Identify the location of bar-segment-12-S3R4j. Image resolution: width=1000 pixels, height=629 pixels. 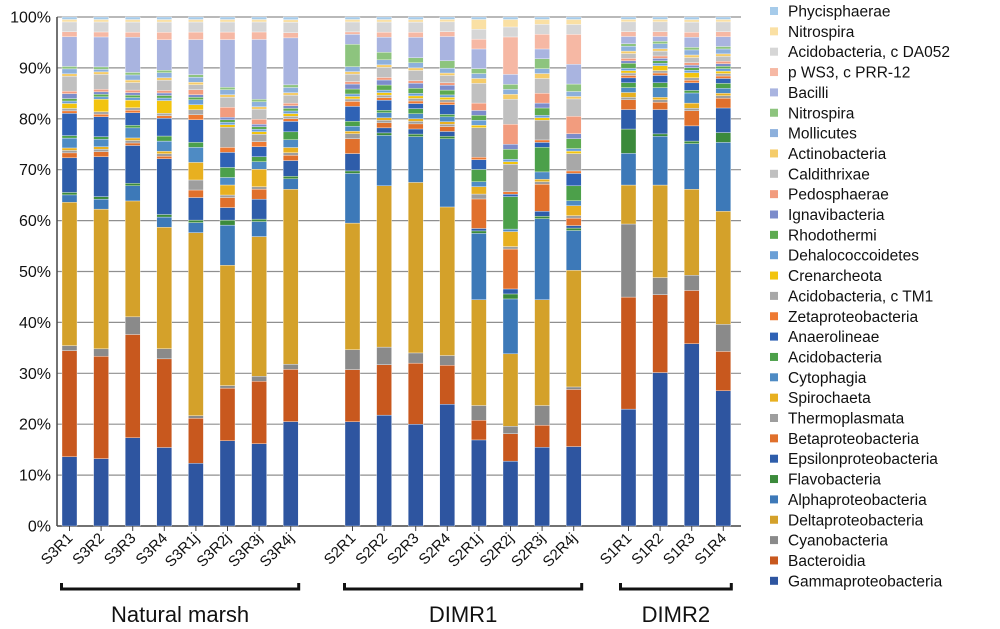
(291, 135).